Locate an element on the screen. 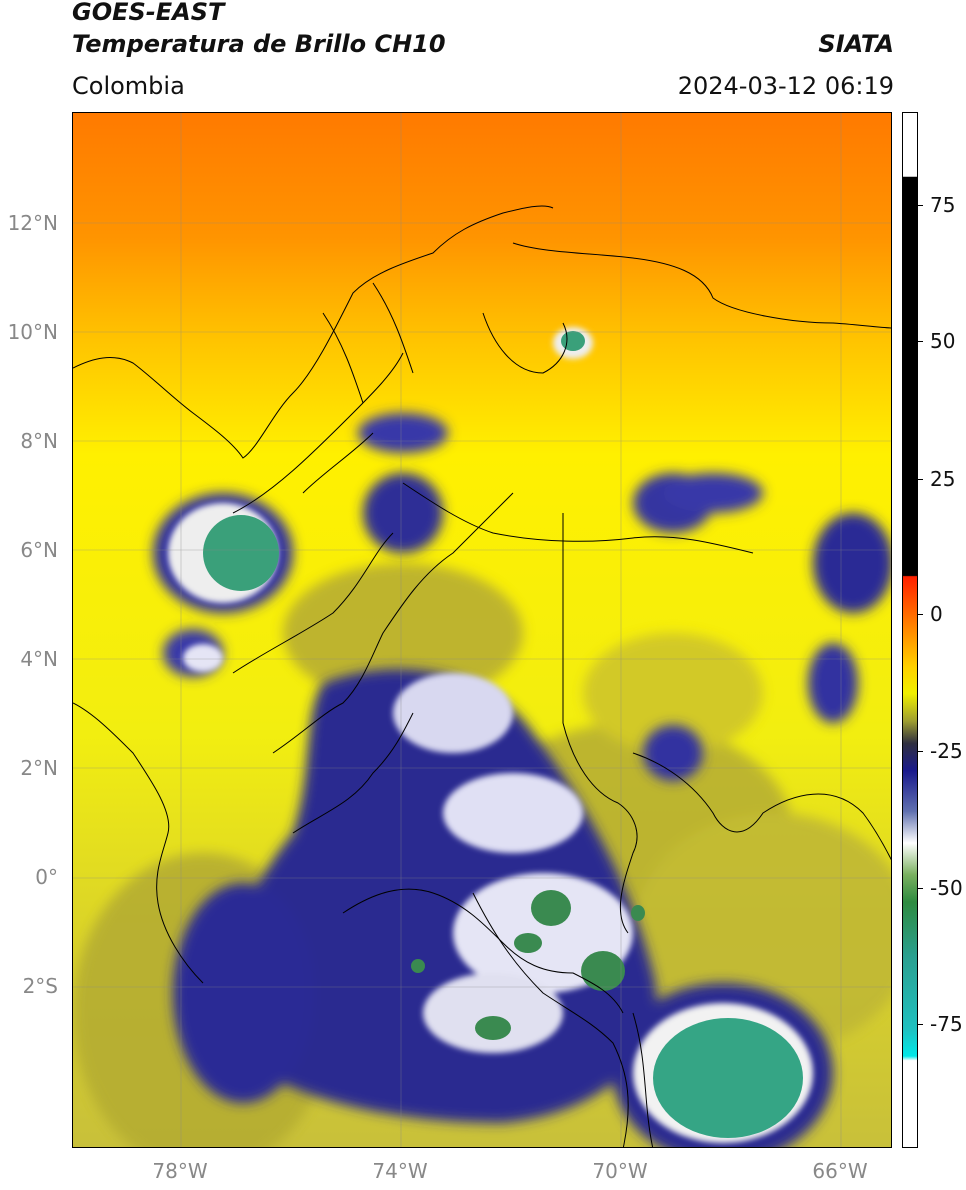  lon-label-66W: 66°W is located at coordinates (840, 1171).